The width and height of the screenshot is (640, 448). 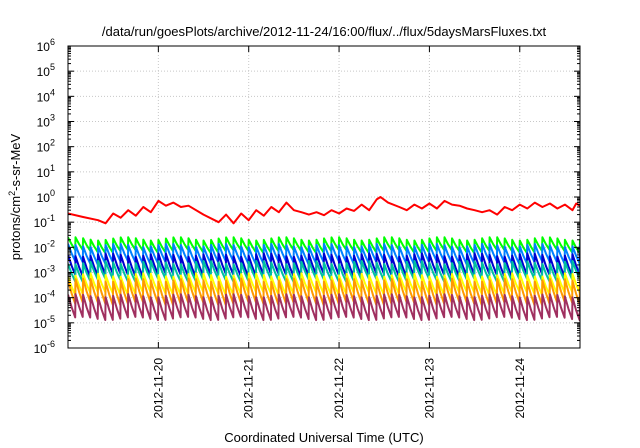 What do you see at coordinates (12, 193) in the screenshot?
I see `y-axis-label-exp: 2` at bounding box center [12, 193].